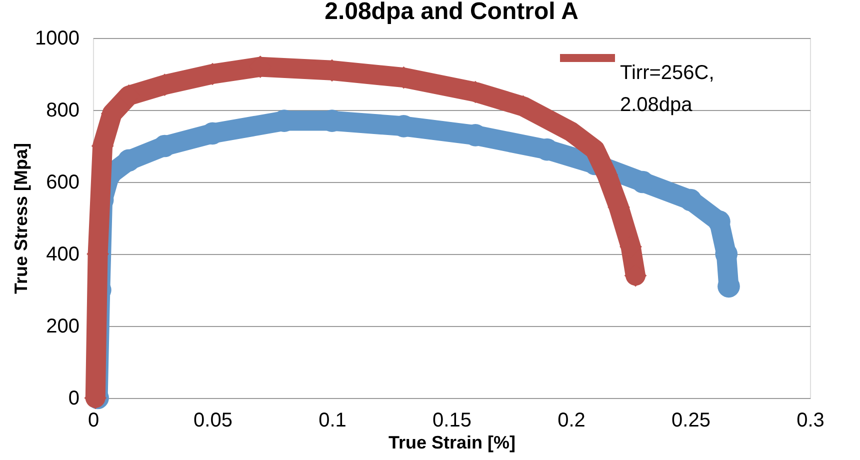 The height and width of the screenshot is (460, 860). What do you see at coordinates (57, 39) in the screenshot?
I see `y-tick-label: 1000` at bounding box center [57, 39].